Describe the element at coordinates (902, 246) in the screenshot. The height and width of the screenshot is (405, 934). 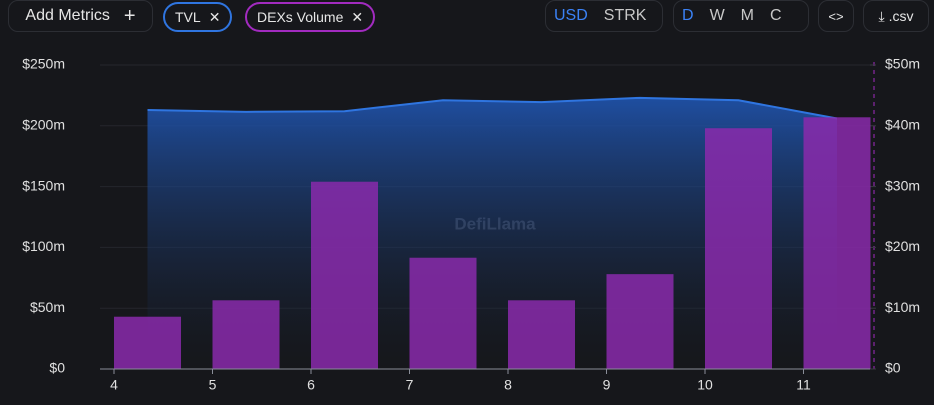
I see `y2-tick-label: $20m` at that location.